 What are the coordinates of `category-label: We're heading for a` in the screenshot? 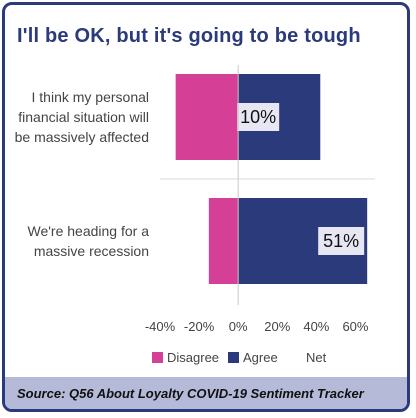 It's located at (89, 231).